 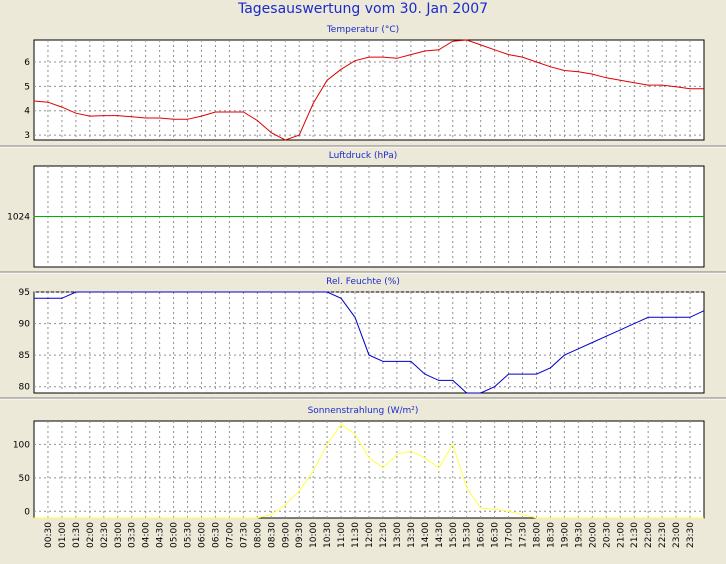 I want to click on x-tick-label: 04:00, so click(x=147, y=535).